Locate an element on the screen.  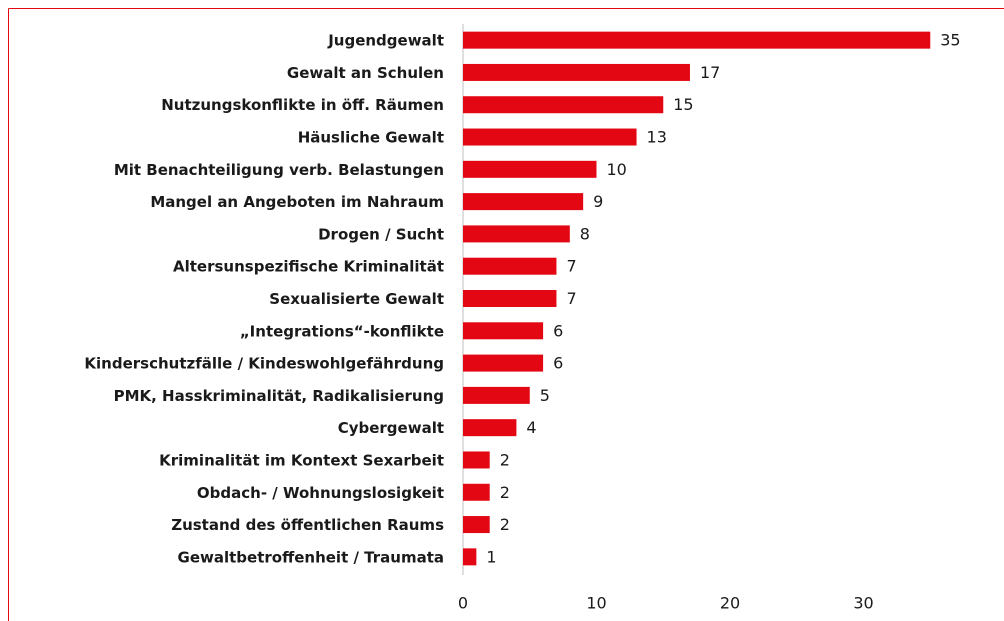
y-tick-label: Häusliche Gewalt is located at coordinates (371, 138).